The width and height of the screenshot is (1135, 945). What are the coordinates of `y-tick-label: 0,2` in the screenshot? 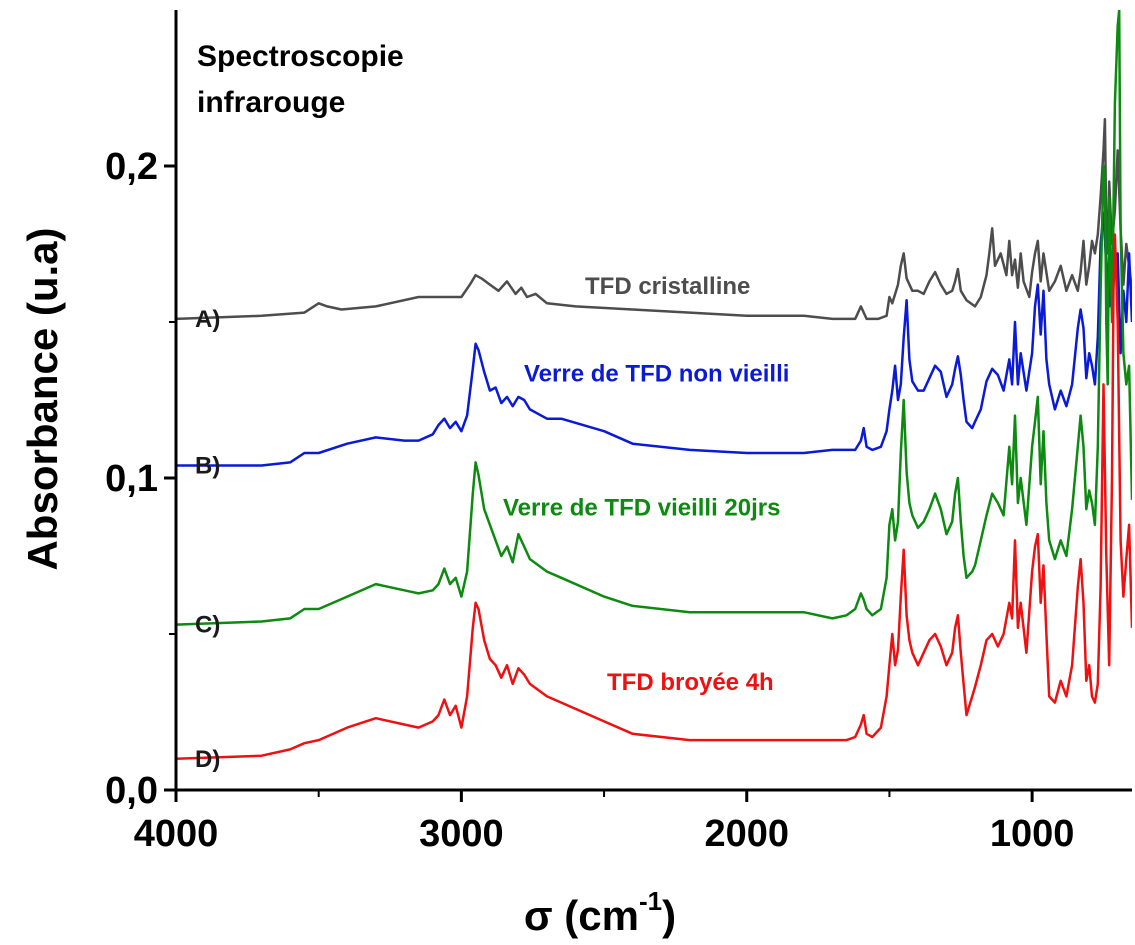 It's located at (131, 167).